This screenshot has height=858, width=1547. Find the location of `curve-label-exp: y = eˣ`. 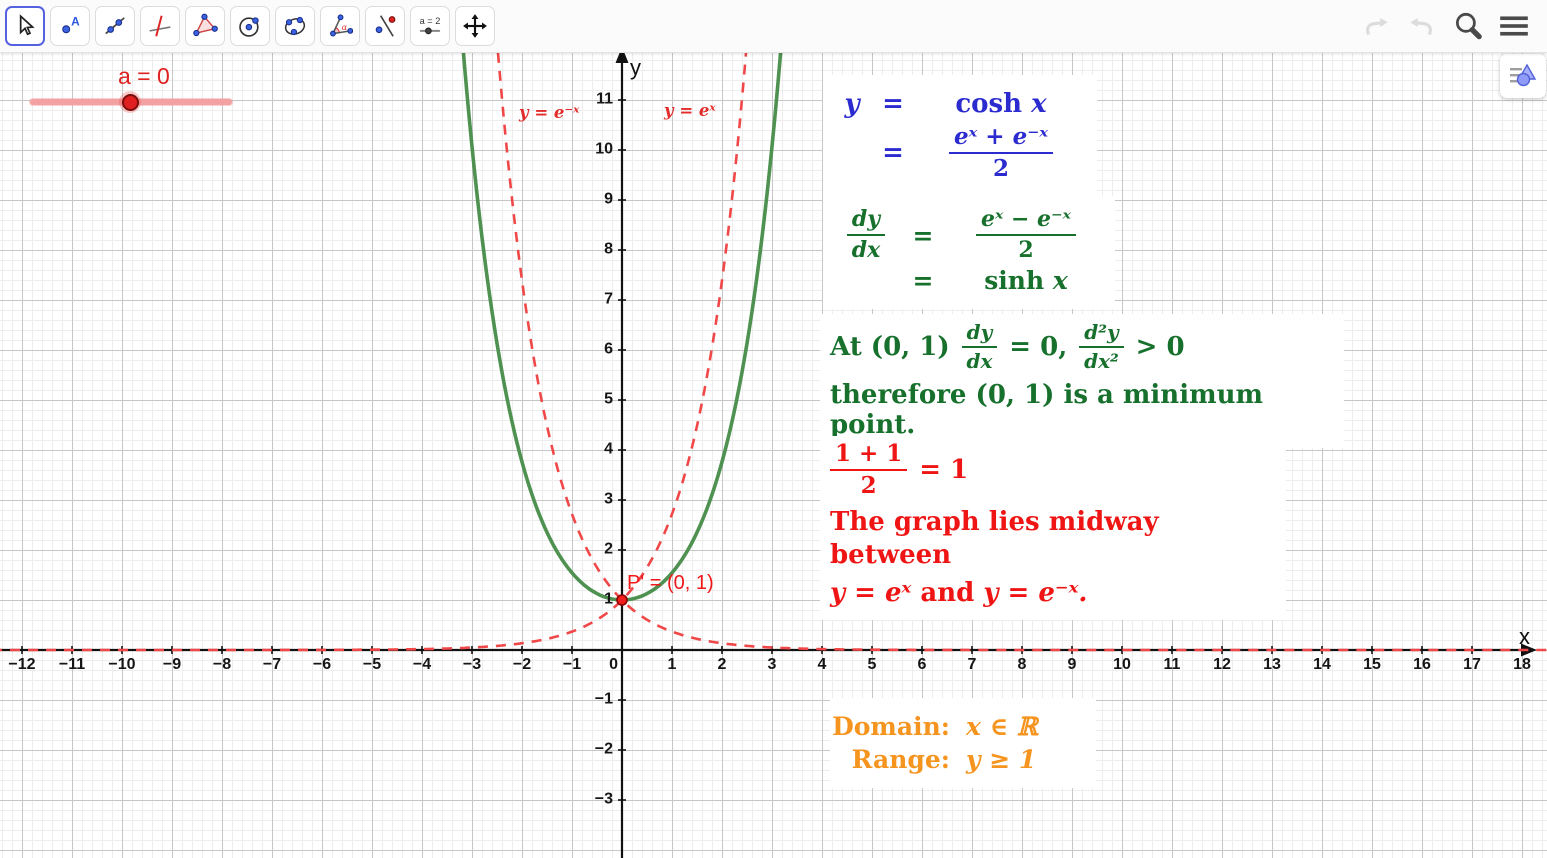

curve-label-exp: y = eˣ is located at coordinates (690, 110).